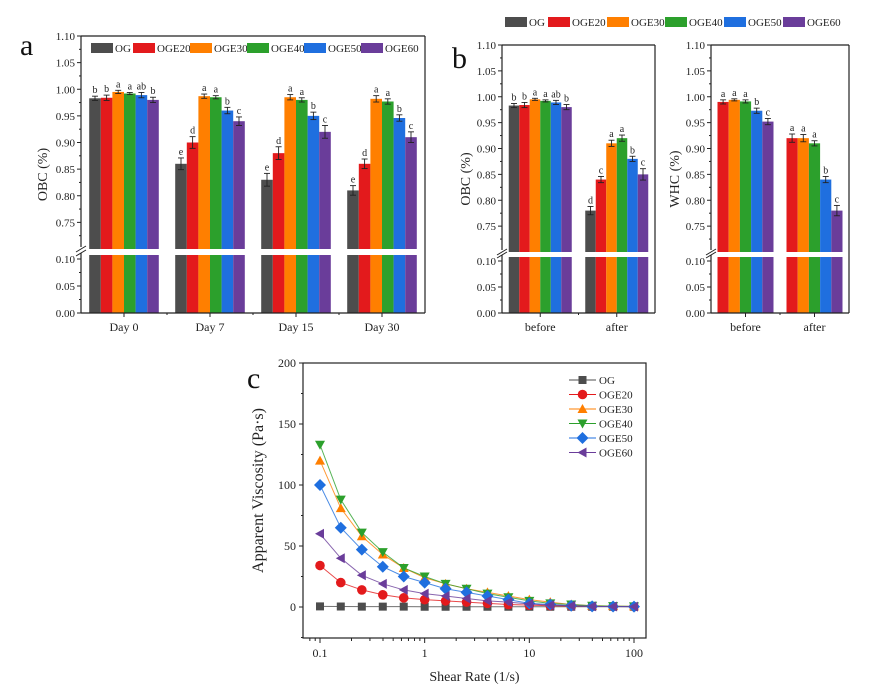 This screenshot has width=869, height=693. I want to click on legend-marker-og, so click(582, 380).